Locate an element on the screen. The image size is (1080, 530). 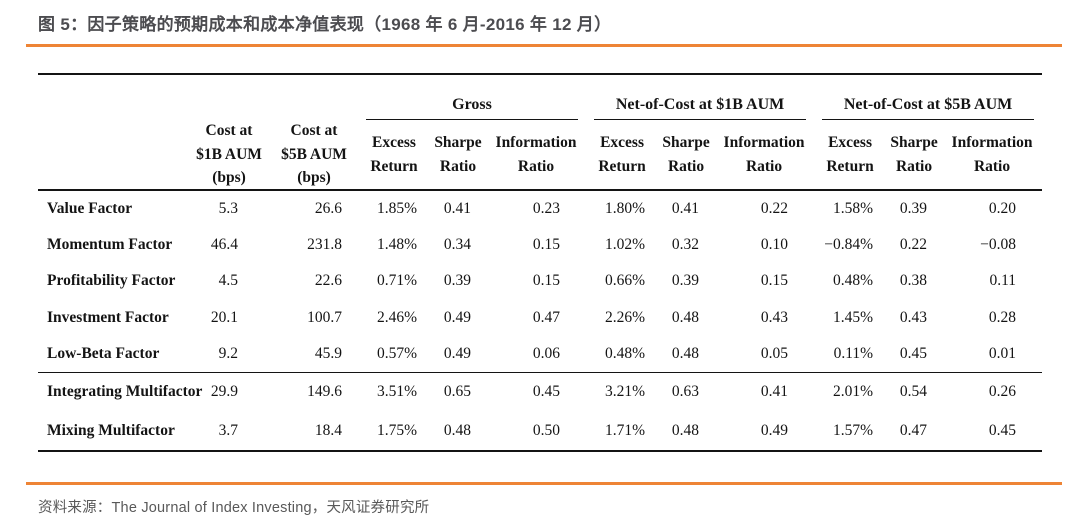
value-cell: 0.26 is located at coordinates (992, 392).